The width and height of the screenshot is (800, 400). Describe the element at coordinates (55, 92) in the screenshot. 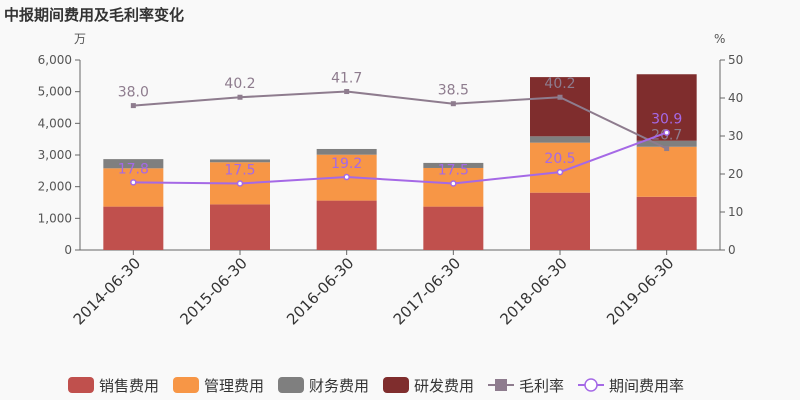

I see `y-left-tick-label: 5,000` at that location.